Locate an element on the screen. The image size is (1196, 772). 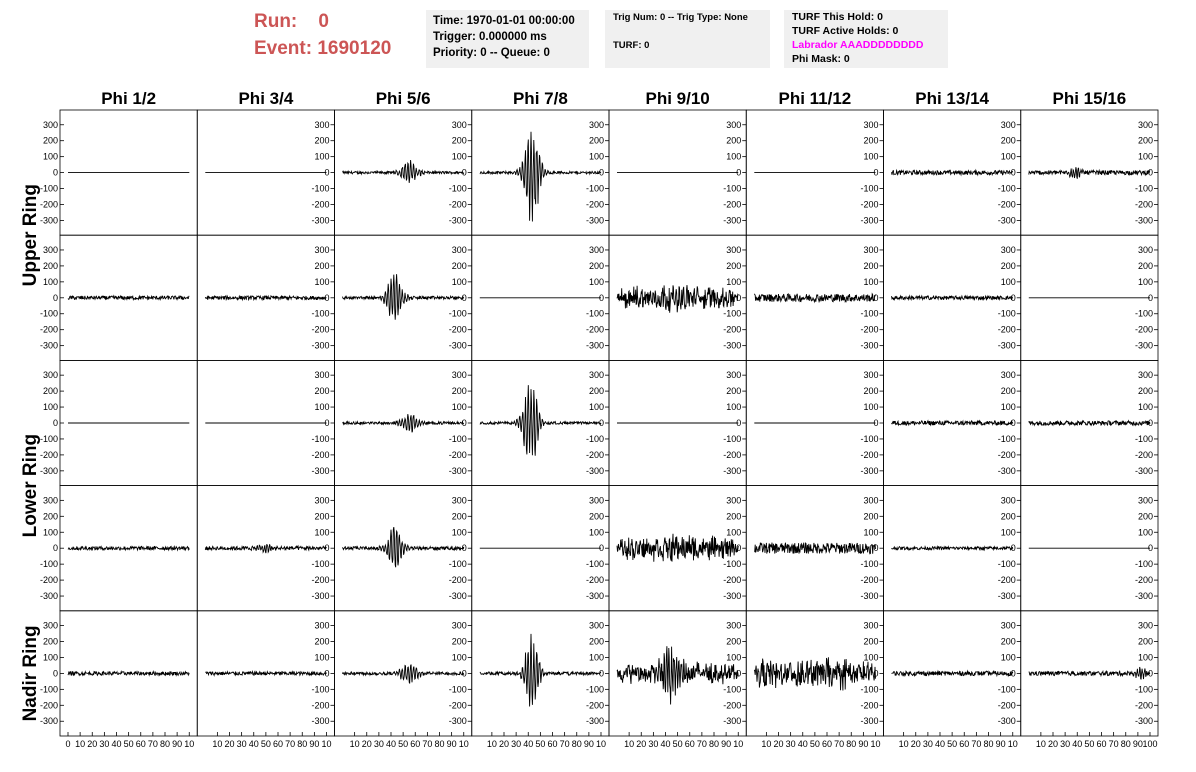
phi-column-label: Phi 1/2 is located at coordinates (128, 98).